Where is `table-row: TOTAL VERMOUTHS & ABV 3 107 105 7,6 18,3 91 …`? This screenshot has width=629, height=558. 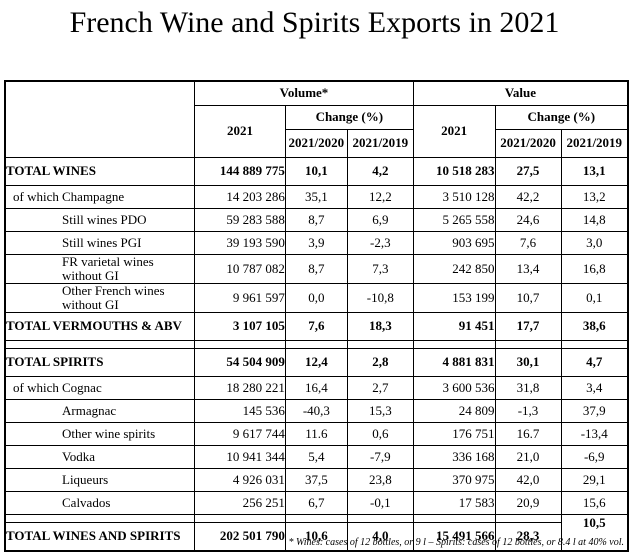
table-row: TOTAL VERMOUTHS & ABV 3 107 105 7,6 18,3 91 … is located at coordinates (316, 326).